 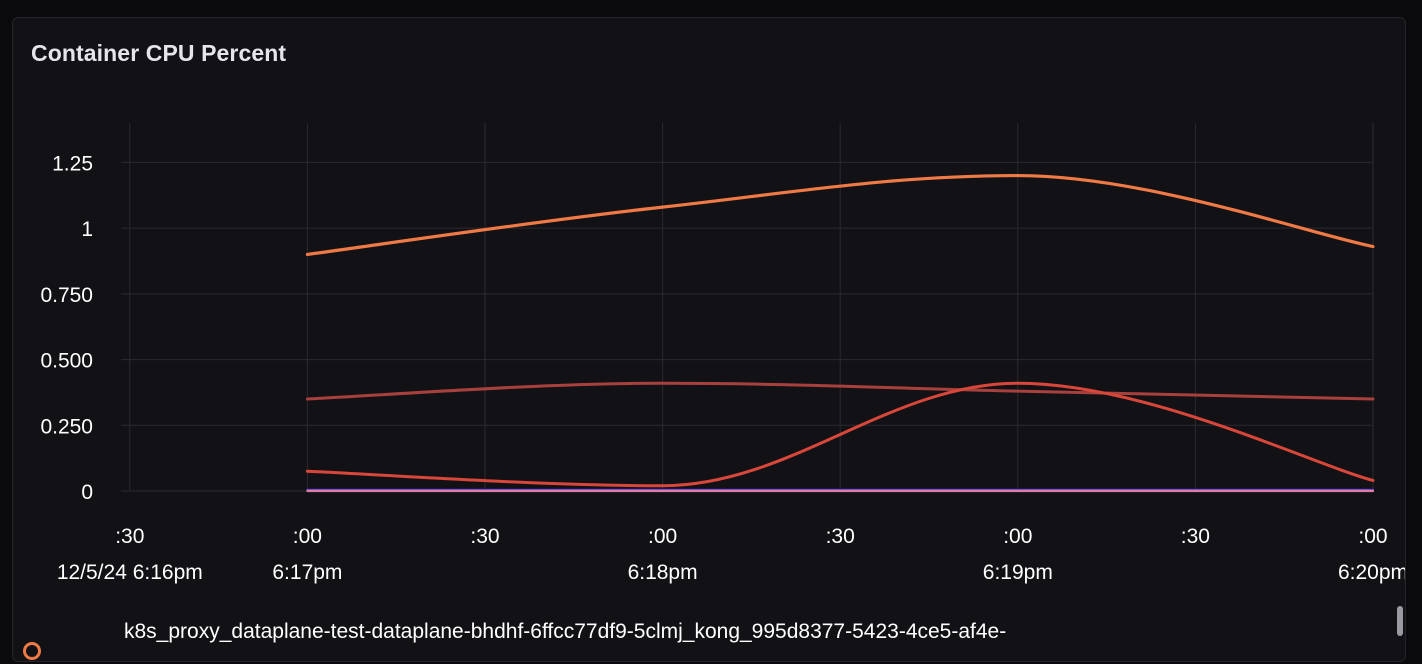 I want to click on y-tick-label: 0.500, so click(x=66, y=361).